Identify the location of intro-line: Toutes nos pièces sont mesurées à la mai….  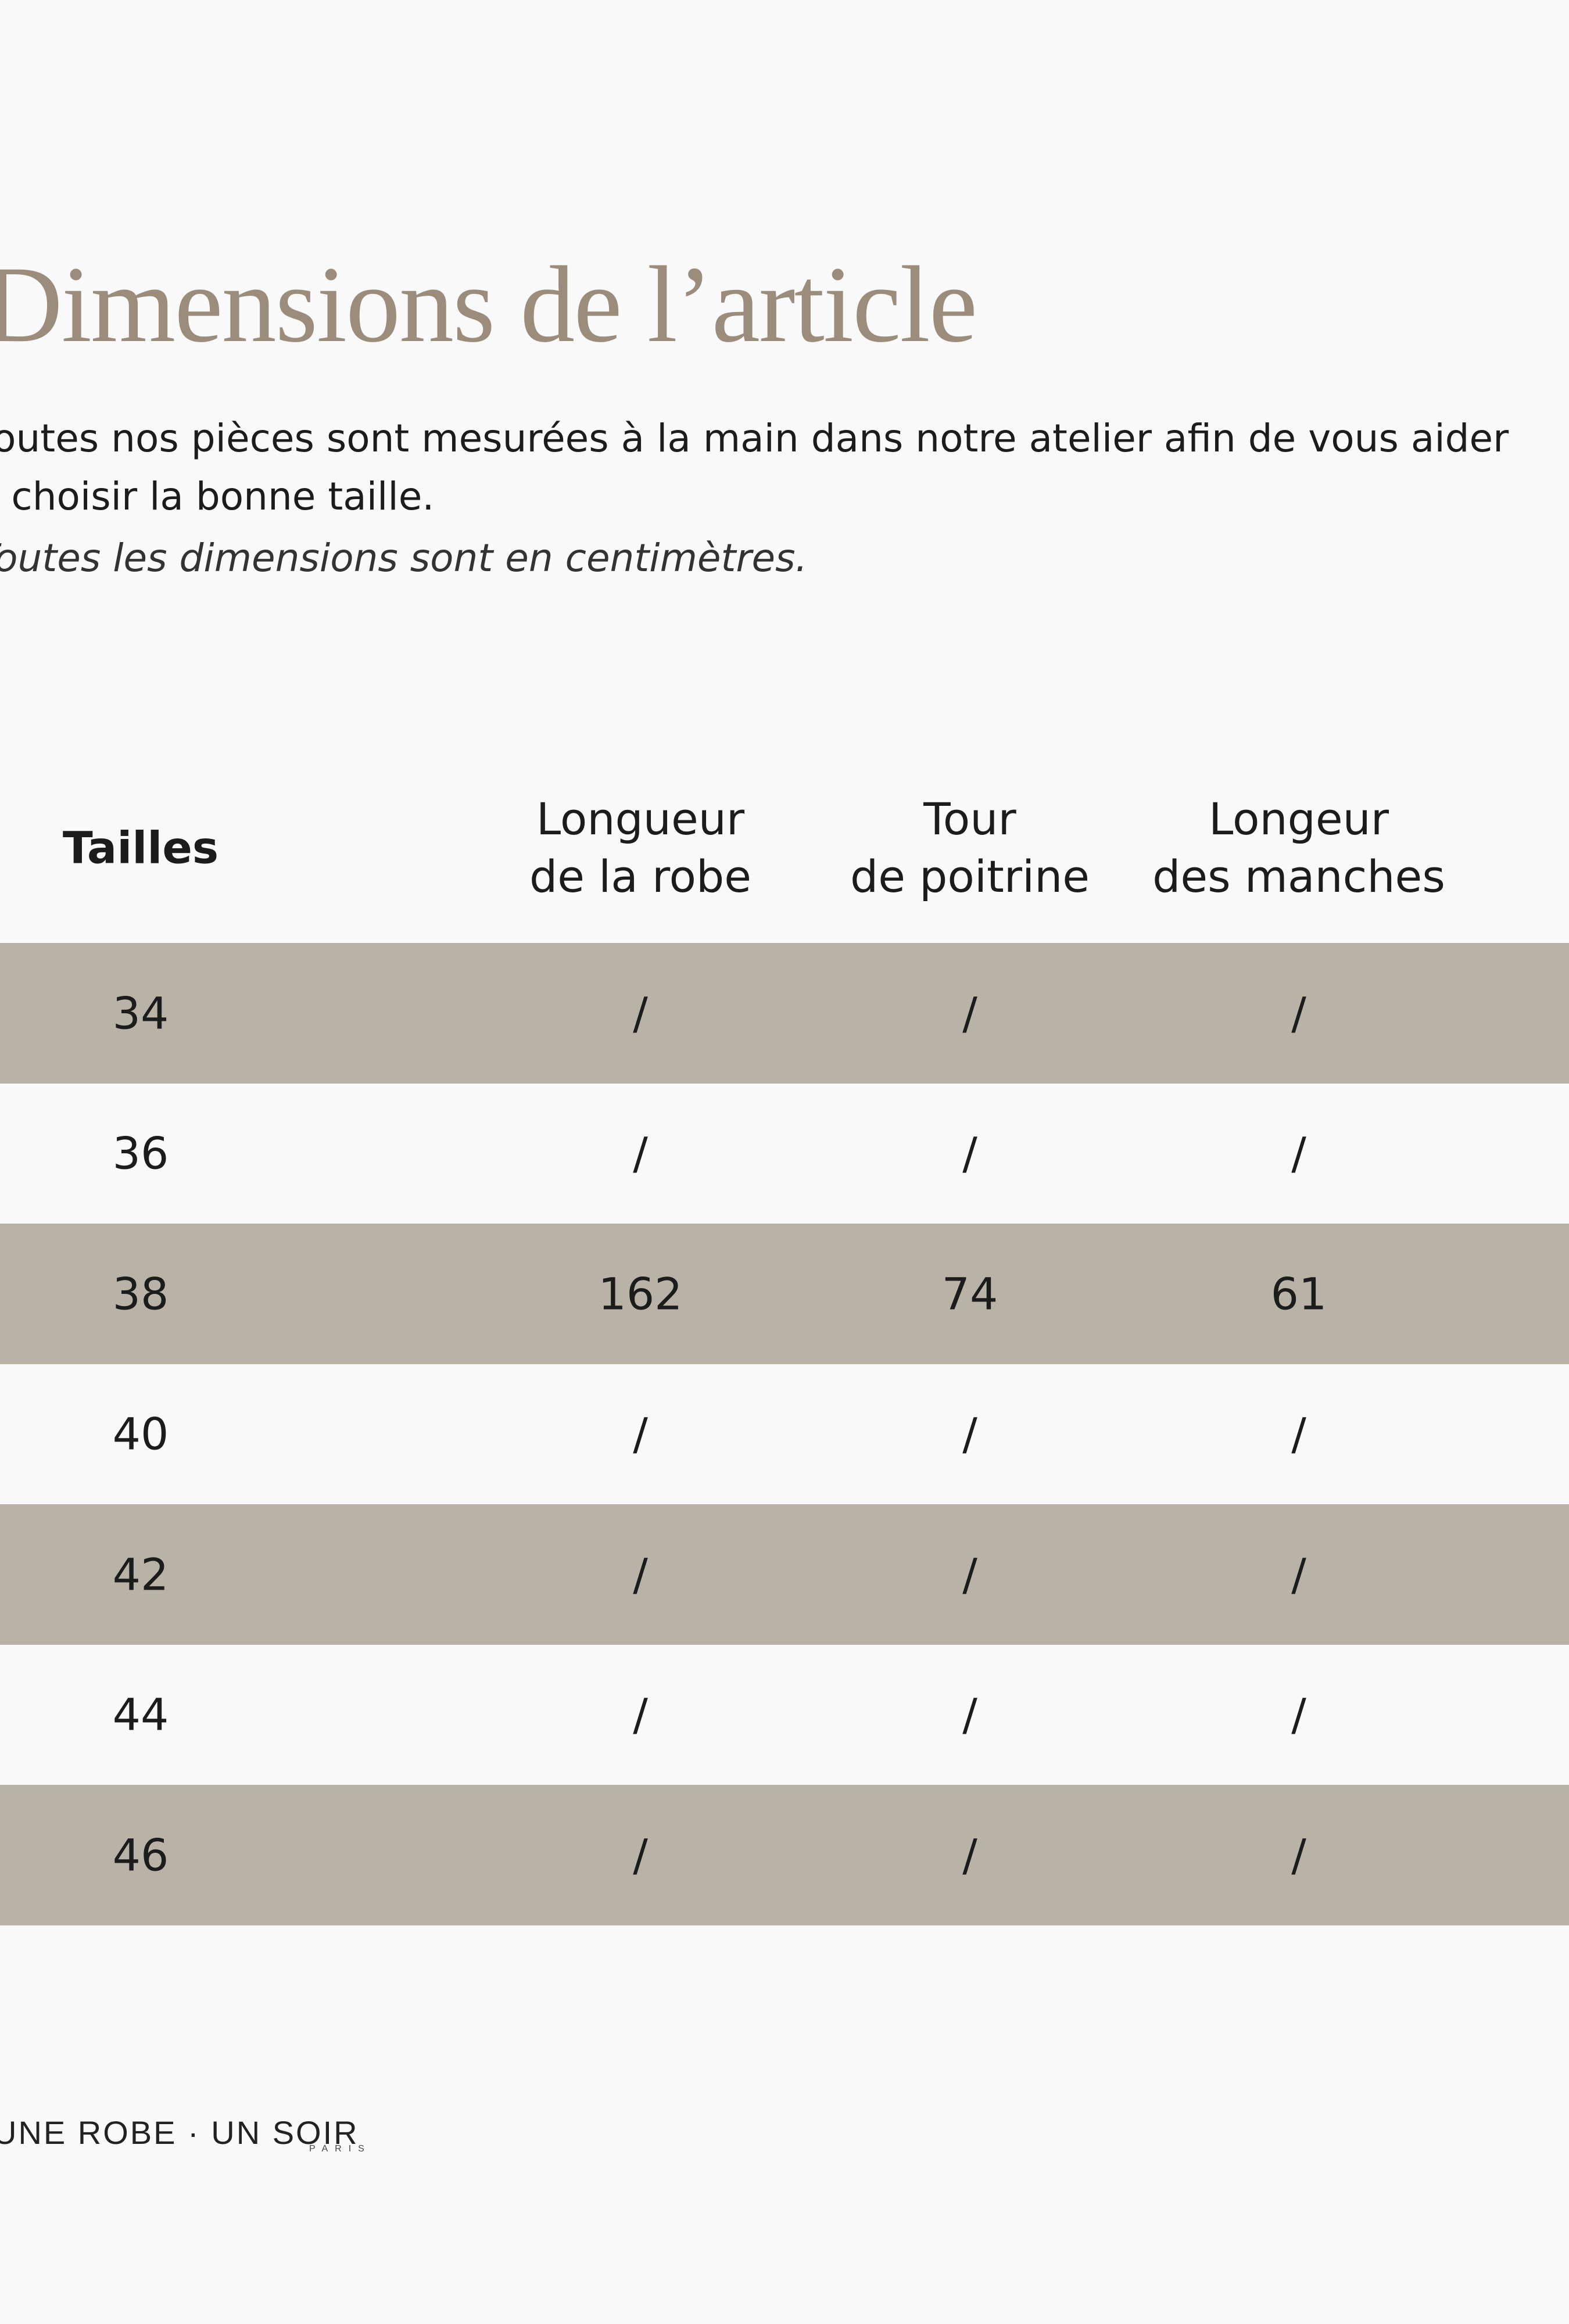
(754, 438).